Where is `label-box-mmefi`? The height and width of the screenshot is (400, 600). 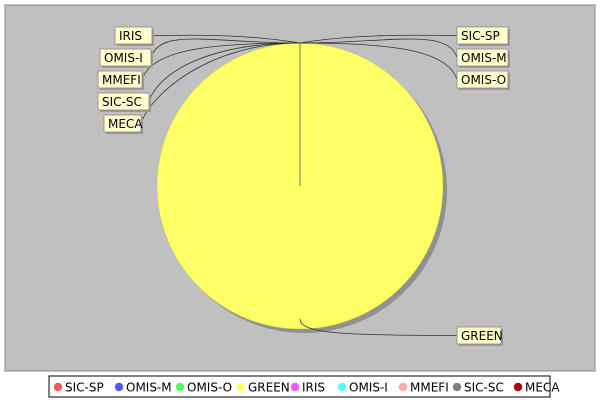 label-box-mmefi is located at coordinates (120, 79).